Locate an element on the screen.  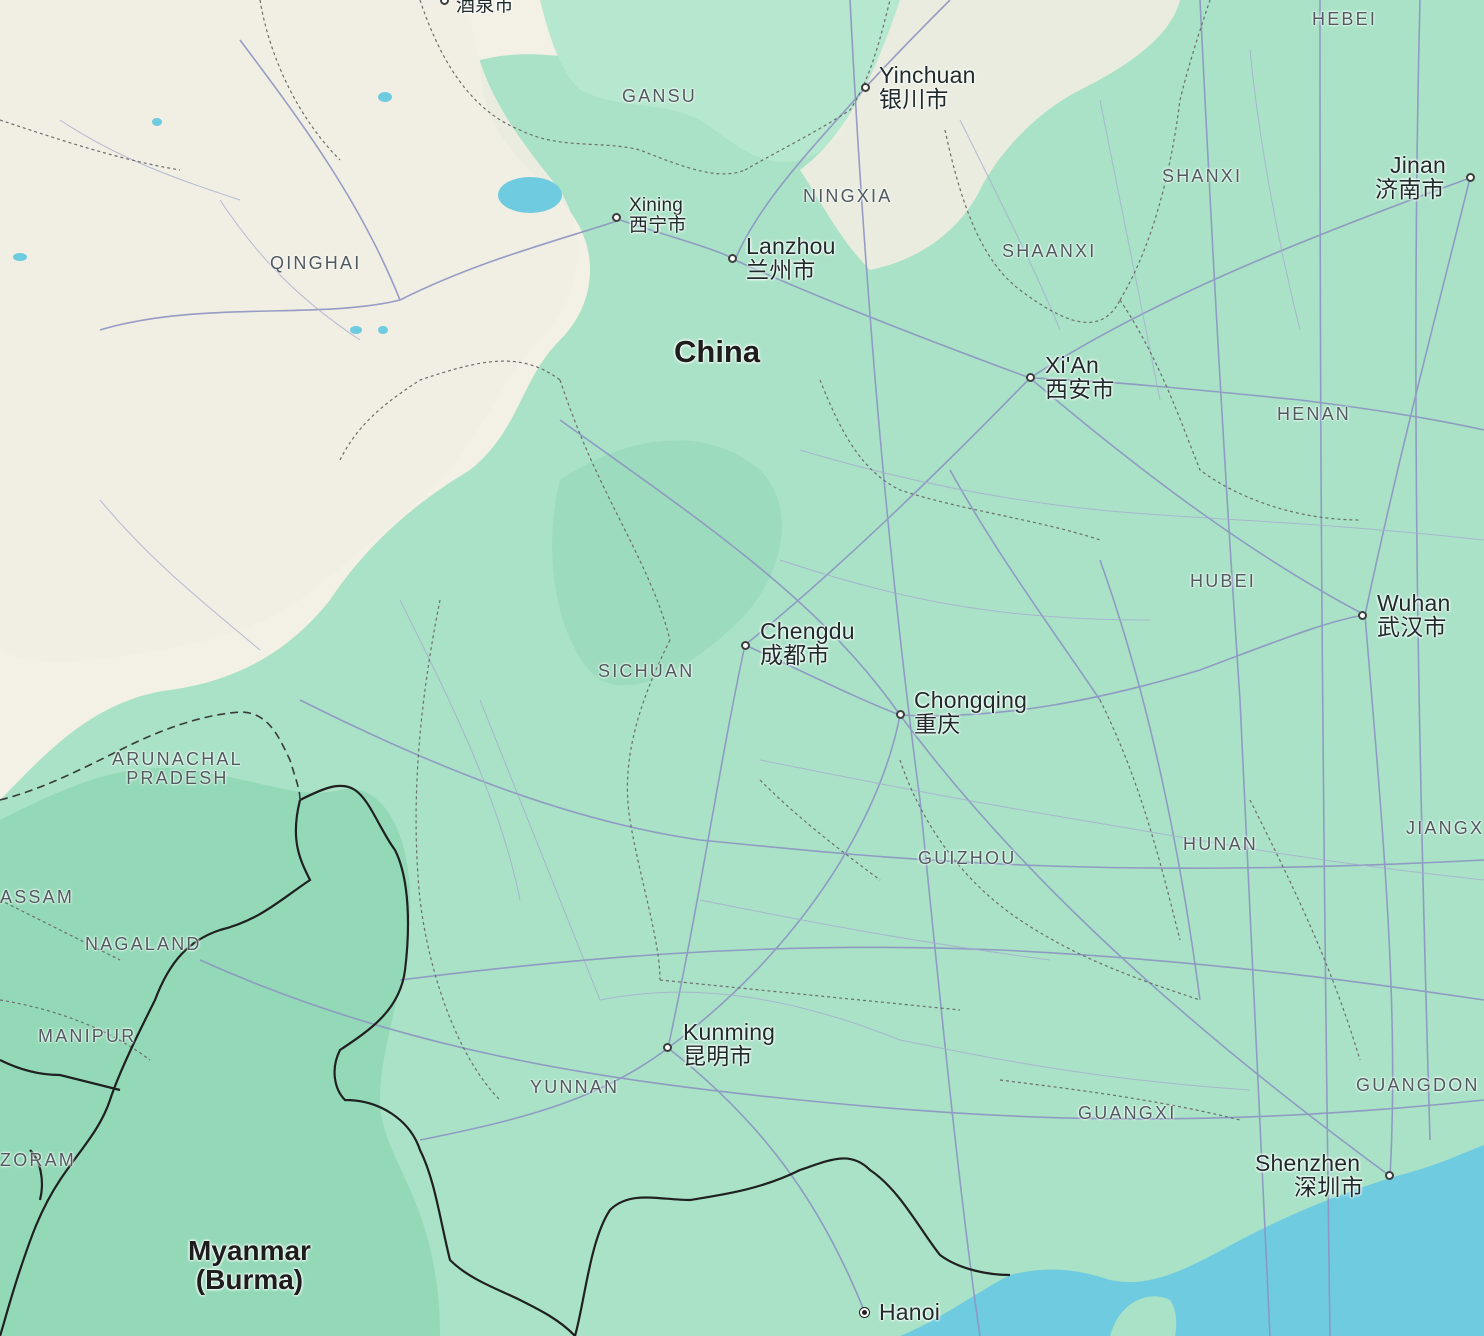
city-label-jinan: Jinan 济南市 is located at coordinates (1410, 177).